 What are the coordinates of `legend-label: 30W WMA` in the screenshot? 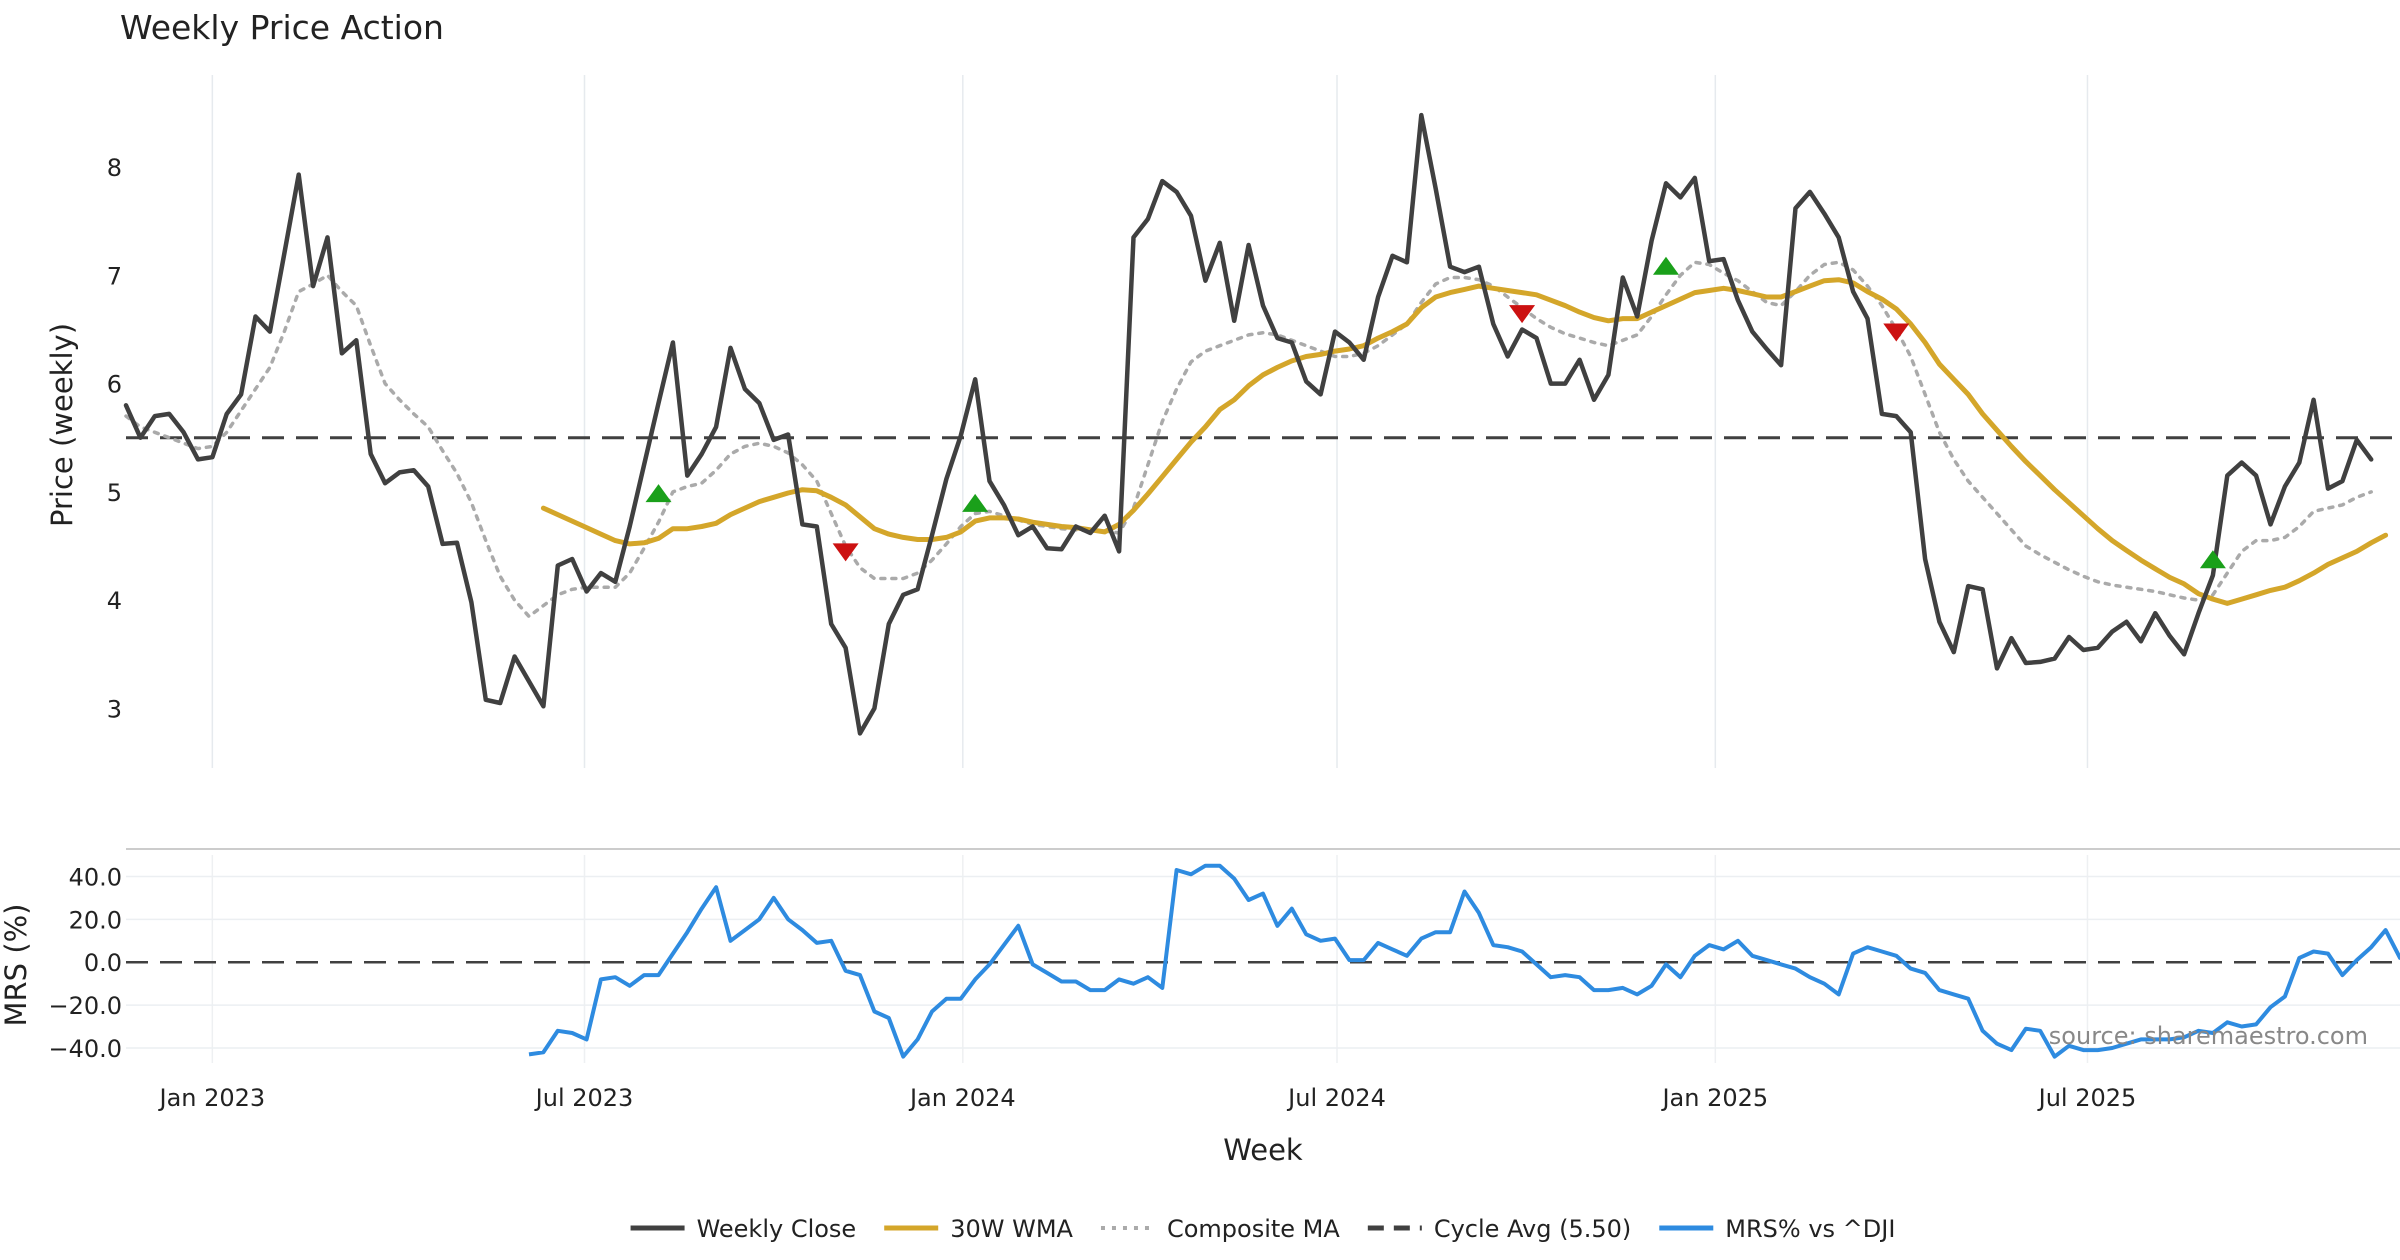 It's located at (1011, 1229).